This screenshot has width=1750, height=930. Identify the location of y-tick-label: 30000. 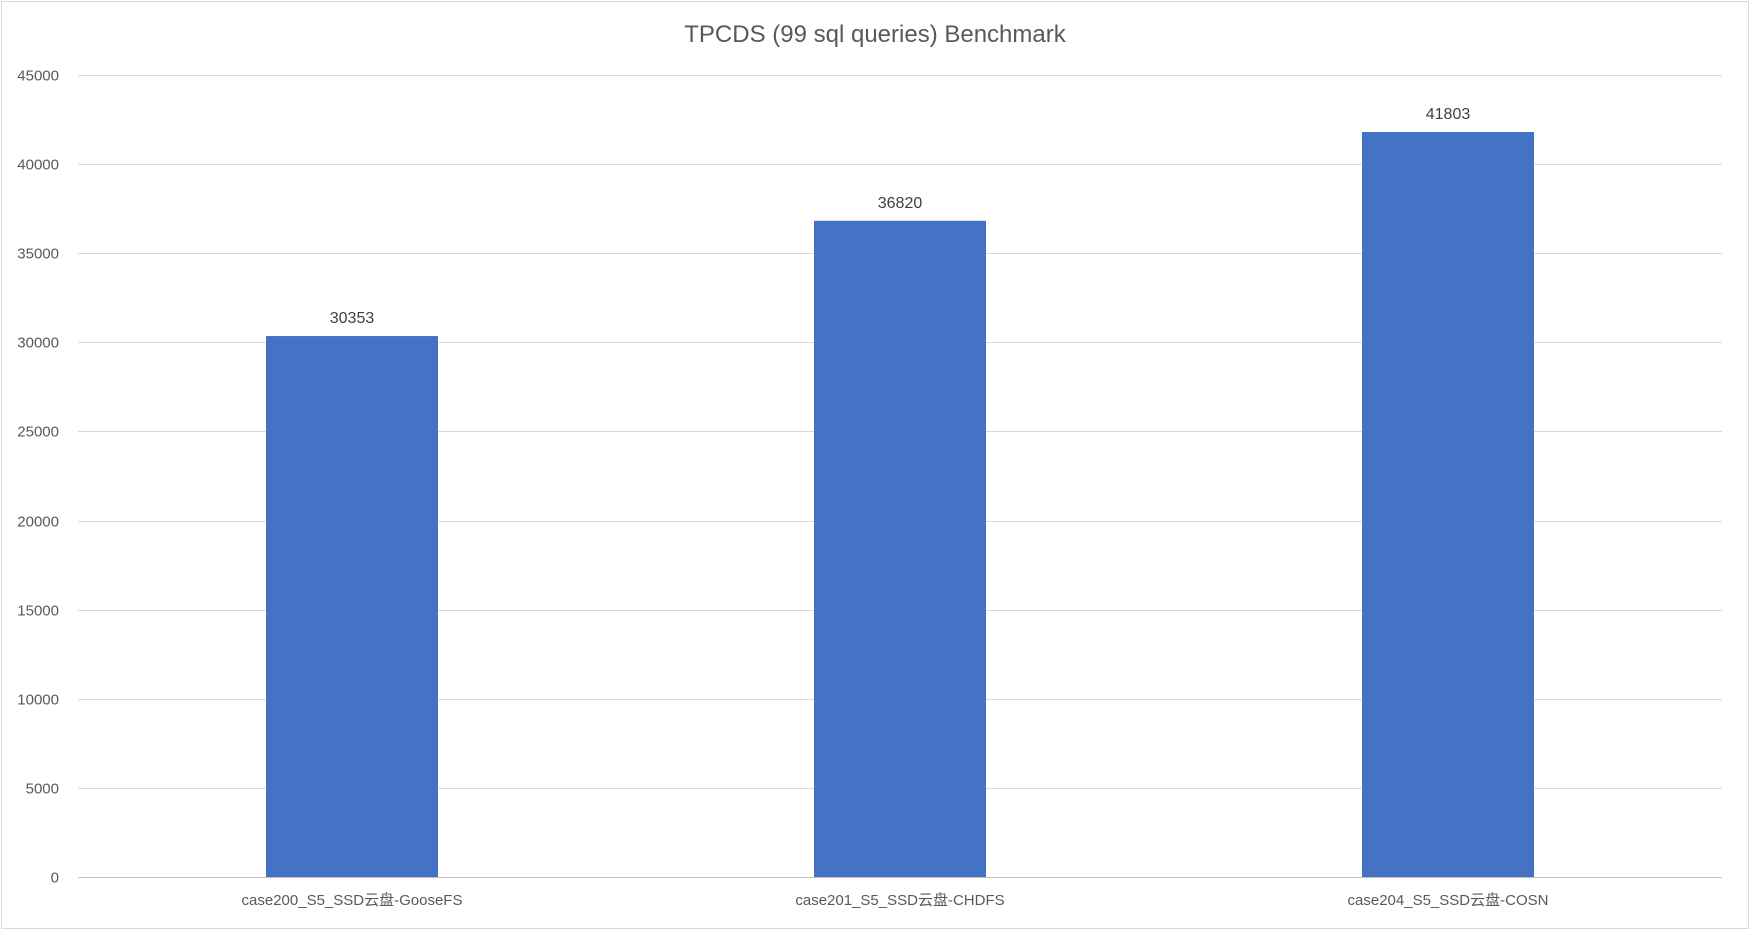
(38, 343).